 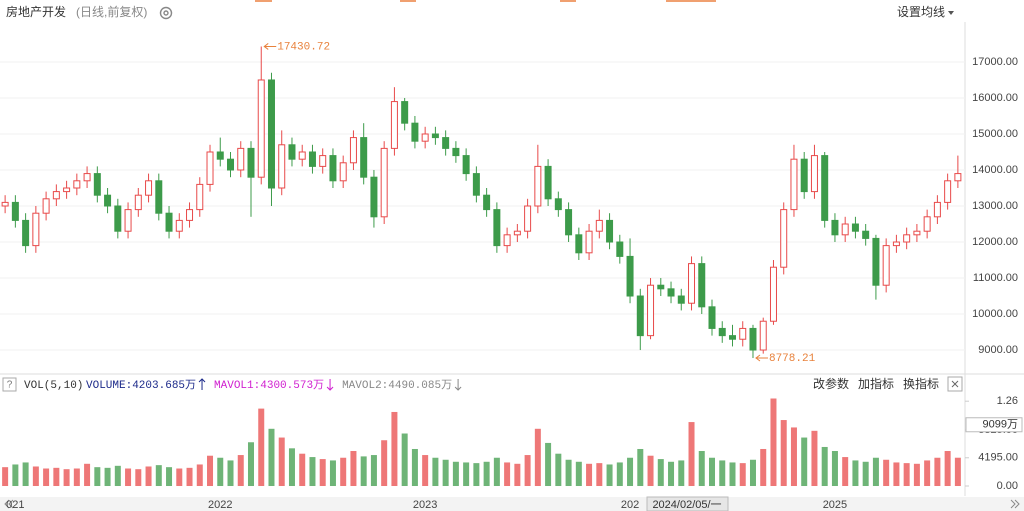 I want to click on ma-settings-button: 设置均线, so click(x=921, y=12).